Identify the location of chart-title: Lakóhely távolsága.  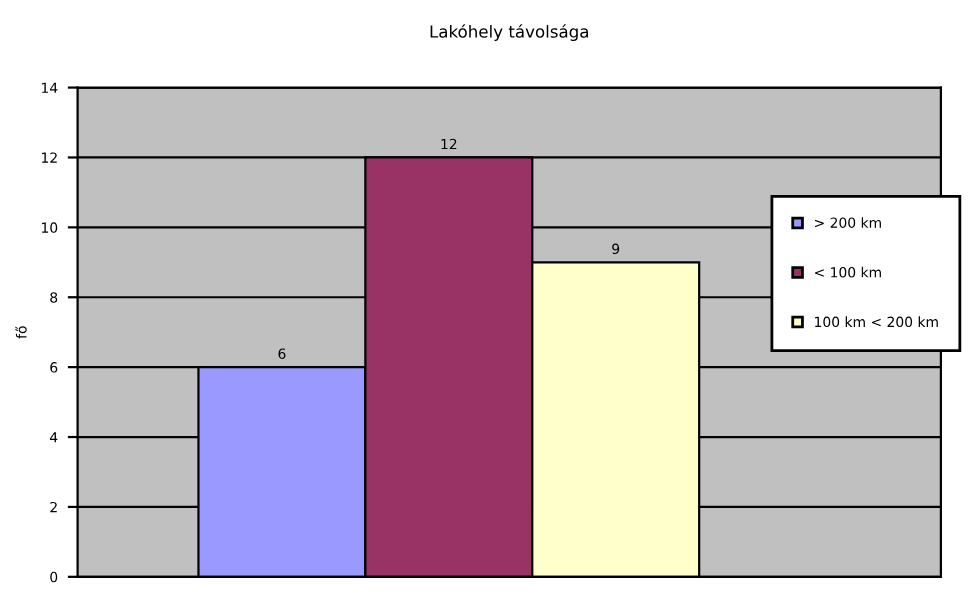
(509, 33).